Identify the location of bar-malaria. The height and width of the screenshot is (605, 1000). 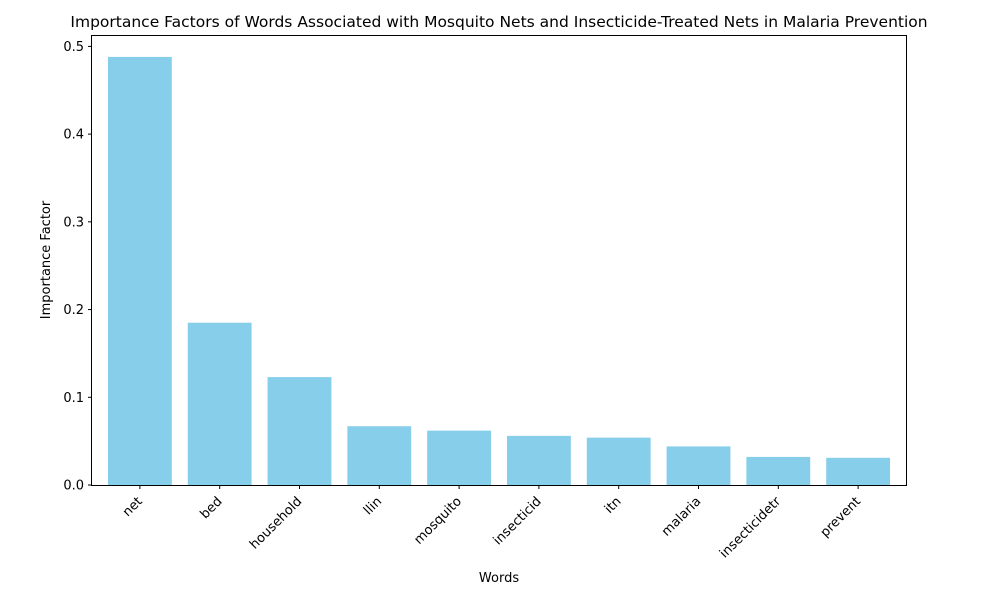
(698, 465).